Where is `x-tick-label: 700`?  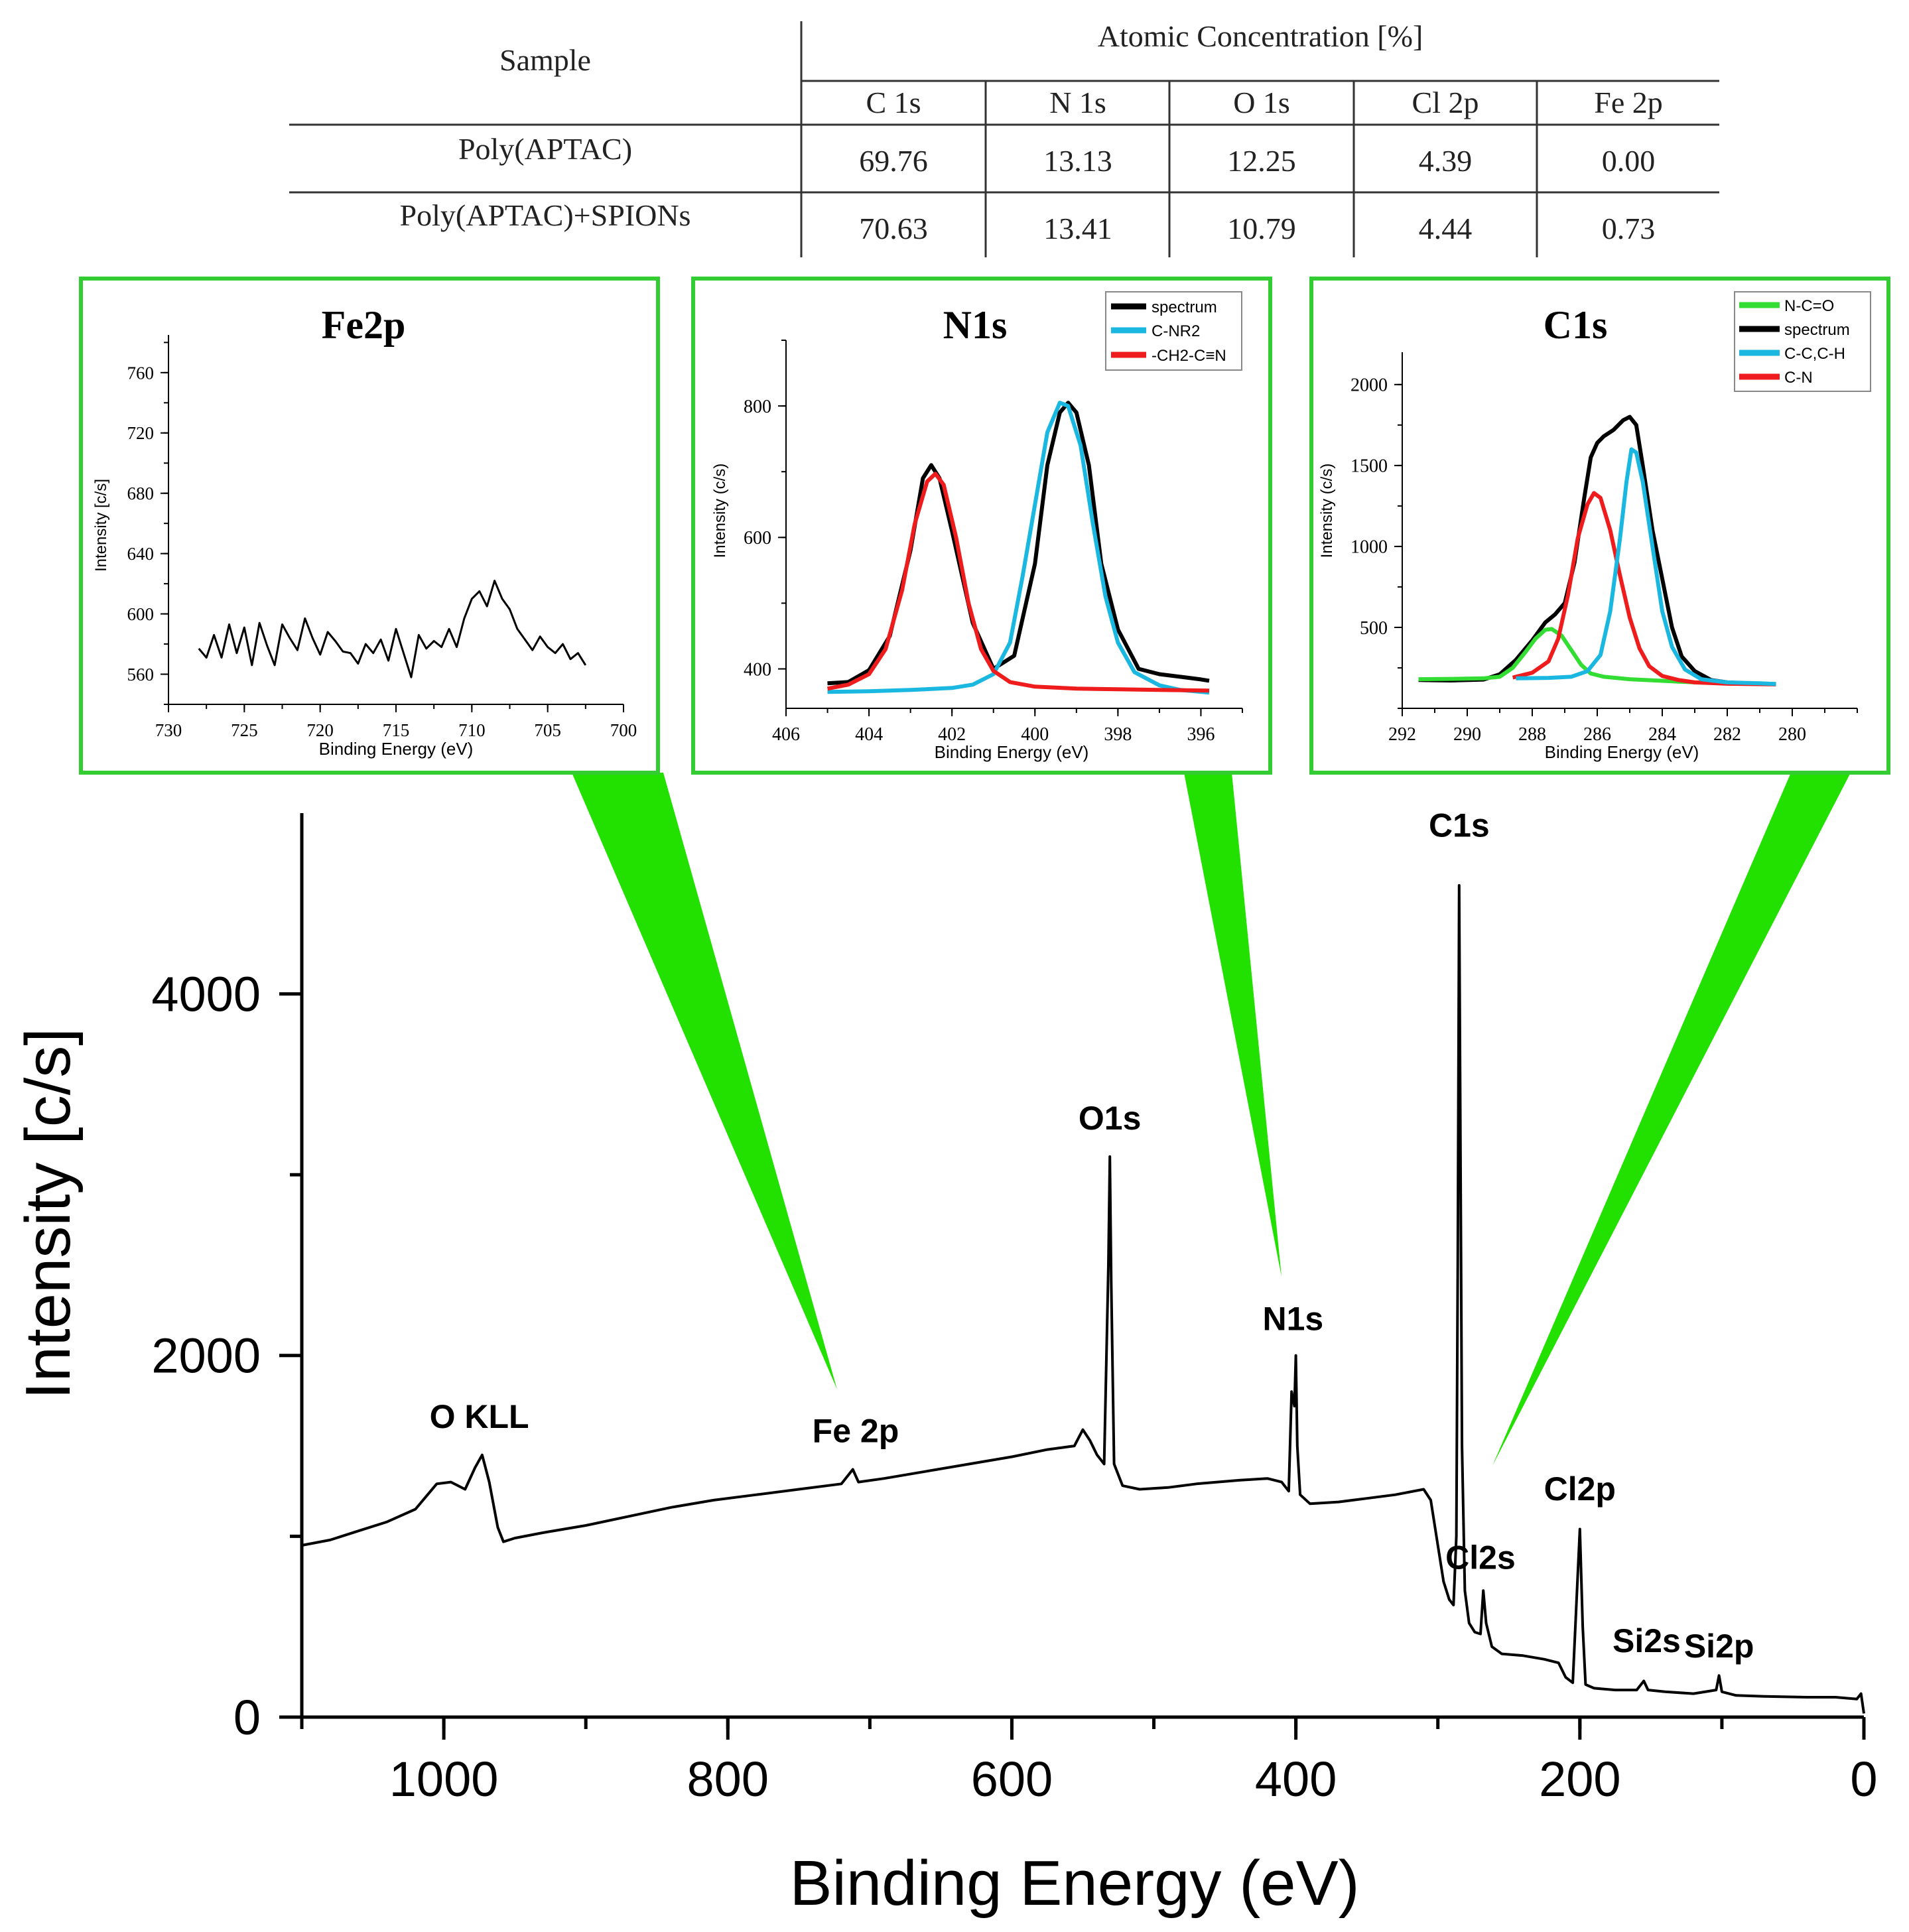
x-tick-label: 700 is located at coordinates (623, 730).